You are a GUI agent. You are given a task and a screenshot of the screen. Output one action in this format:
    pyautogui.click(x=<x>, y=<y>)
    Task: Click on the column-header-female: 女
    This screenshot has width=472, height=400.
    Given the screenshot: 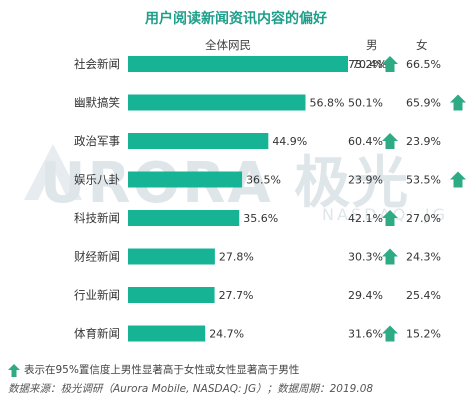 What is the action you would take?
    pyautogui.click(x=422, y=45)
    